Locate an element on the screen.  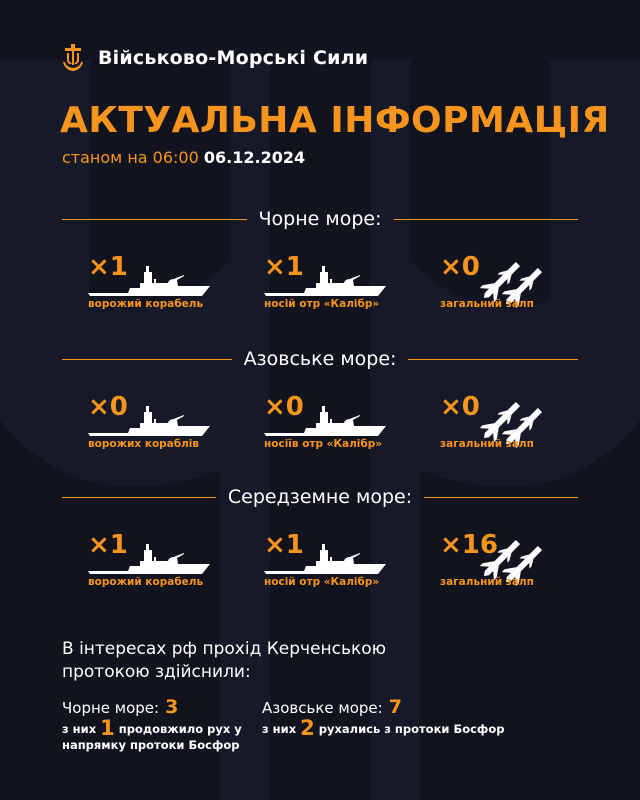
stat-card: ×0 ворожих кораблів is located at coordinates (168, 427).